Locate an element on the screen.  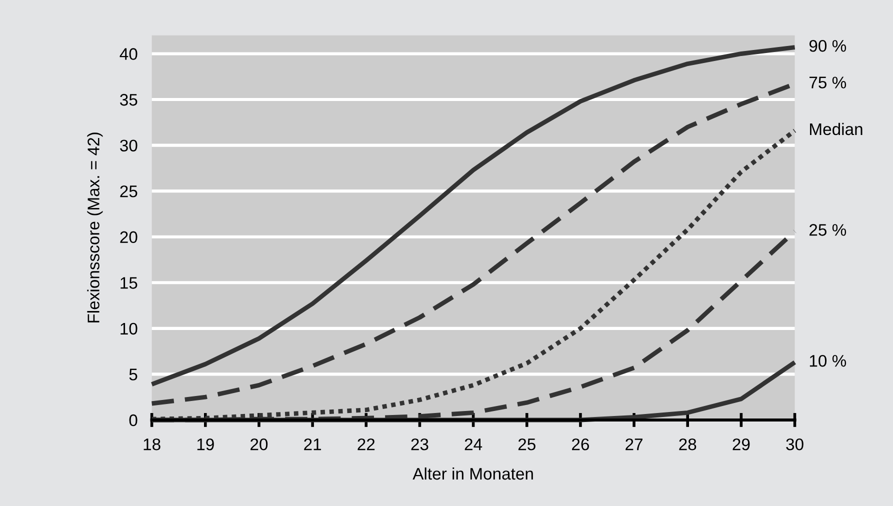
x-tick-label: 24 is located at coordinates (473, 444).